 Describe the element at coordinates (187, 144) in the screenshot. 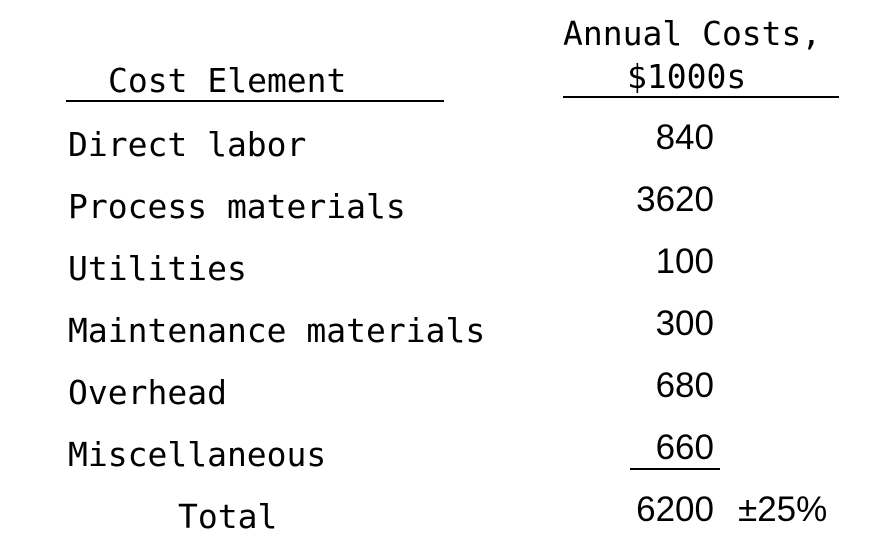

I see `row-label: Direct labor` at that location.